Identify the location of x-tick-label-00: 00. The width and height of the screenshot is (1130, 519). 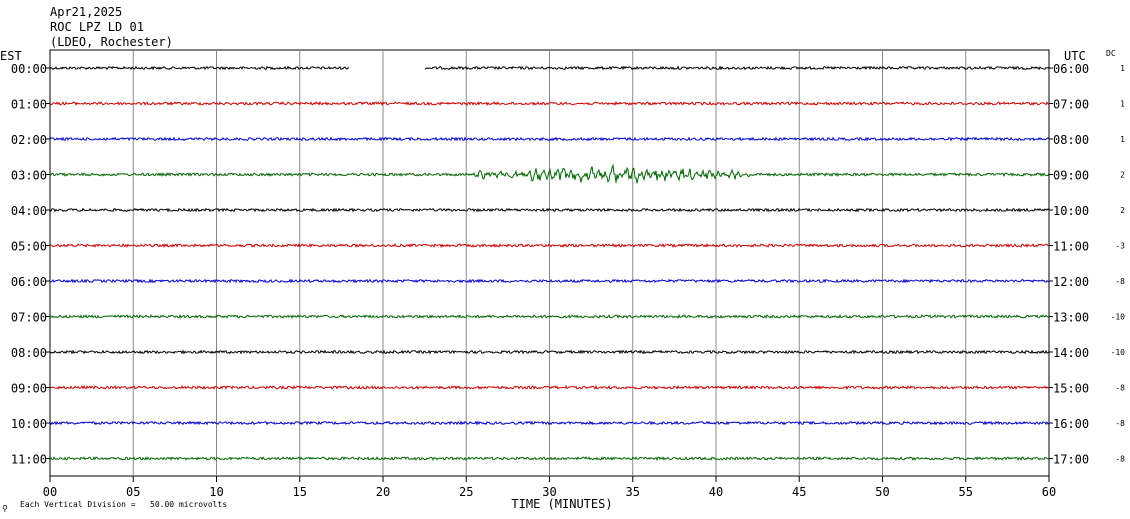
(50, 492).